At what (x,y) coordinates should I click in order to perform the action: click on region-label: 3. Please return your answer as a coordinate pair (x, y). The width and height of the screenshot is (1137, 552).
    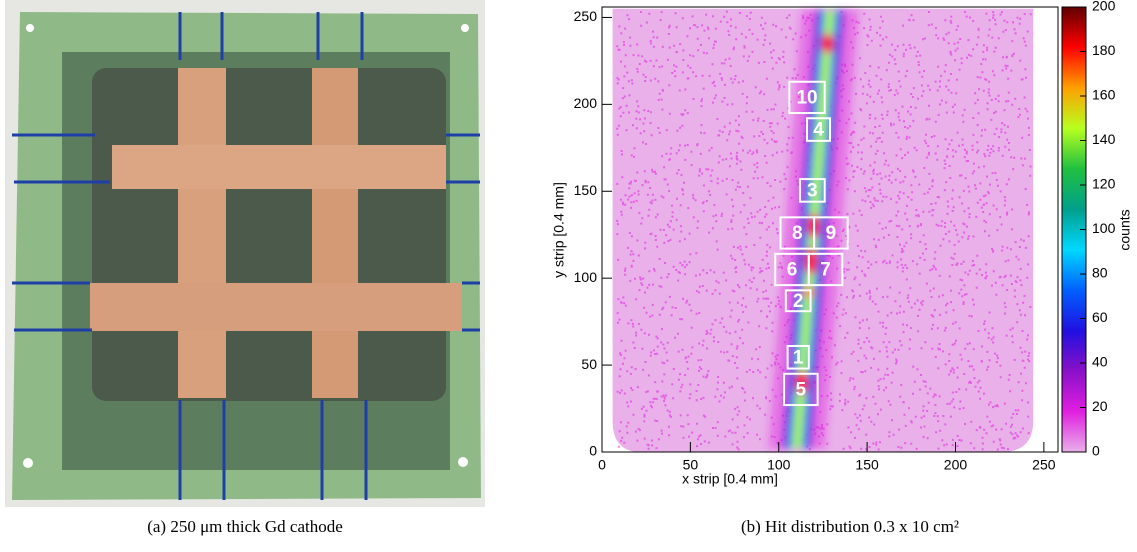
    Looking at the image, I should click on (812, 190).